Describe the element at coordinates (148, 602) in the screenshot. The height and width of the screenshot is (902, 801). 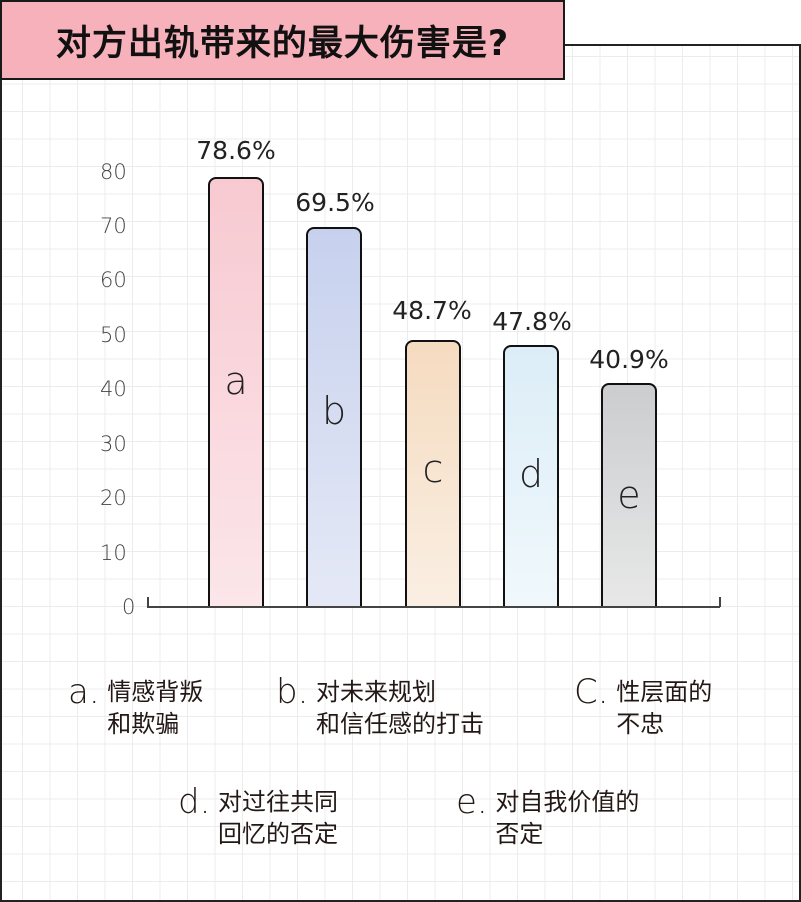
I see `x-axis-left-tick` at that location.